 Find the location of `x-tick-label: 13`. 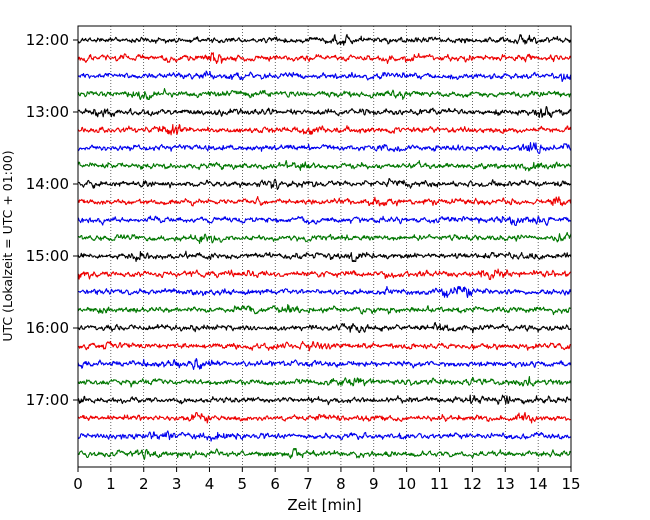

x-tick-label: 13 is located at coordinates (505, 484).